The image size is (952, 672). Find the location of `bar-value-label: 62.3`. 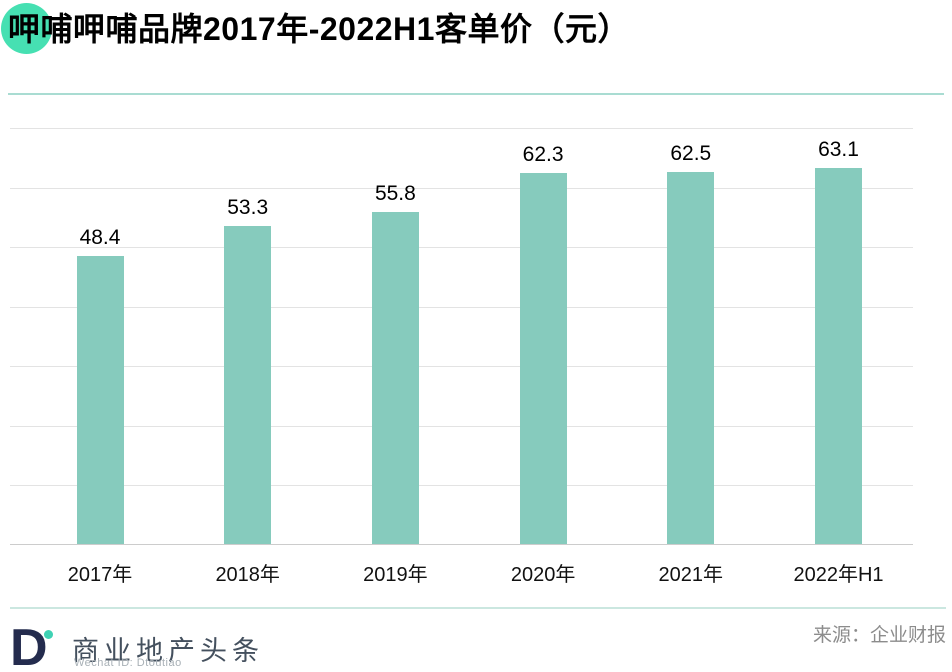

bar-value-label: 62.3 is located at coordinates (543, 154).